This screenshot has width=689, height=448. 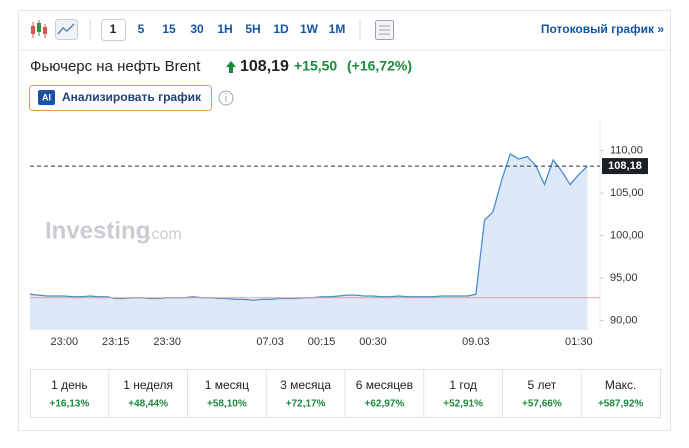 I want to click on interval-selected, so click(x=113, y=30).